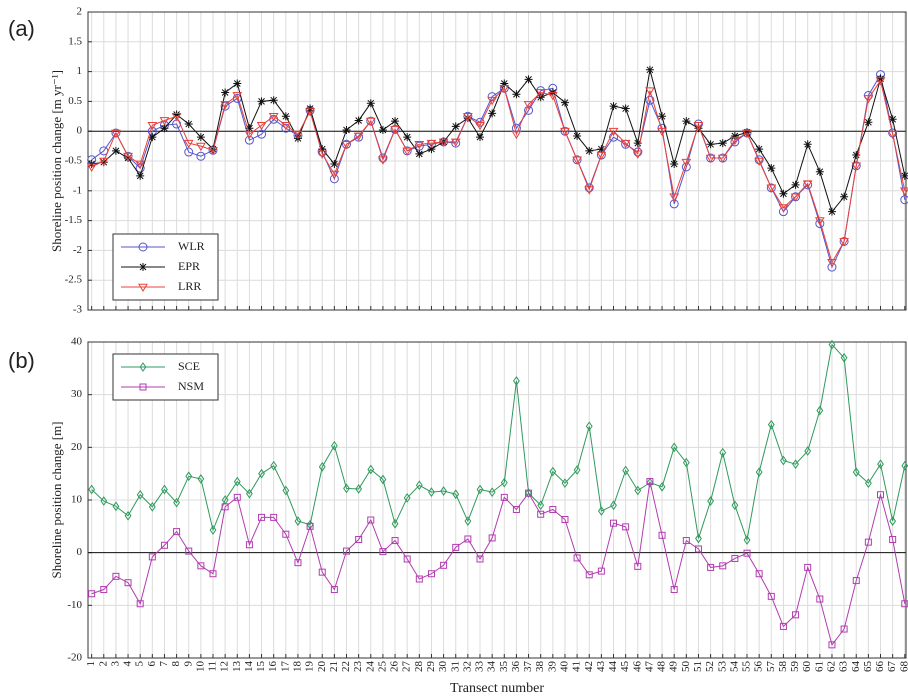 The image size is (908, 698). Describe the element at coordinates (143, 267) in the screenshot. I see `legend-marker` at that location.